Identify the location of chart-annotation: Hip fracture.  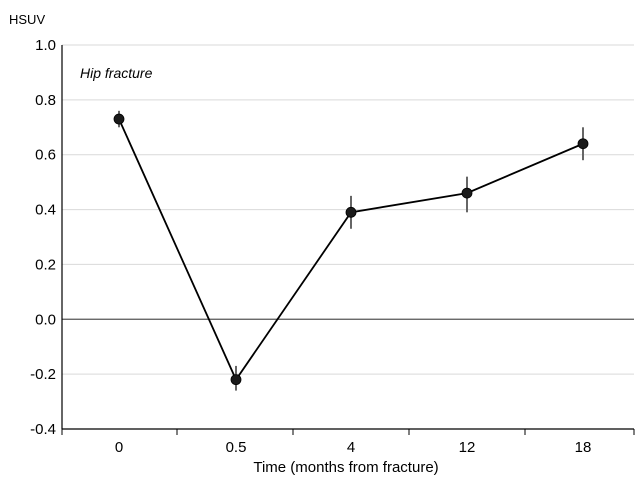
(116, 73).